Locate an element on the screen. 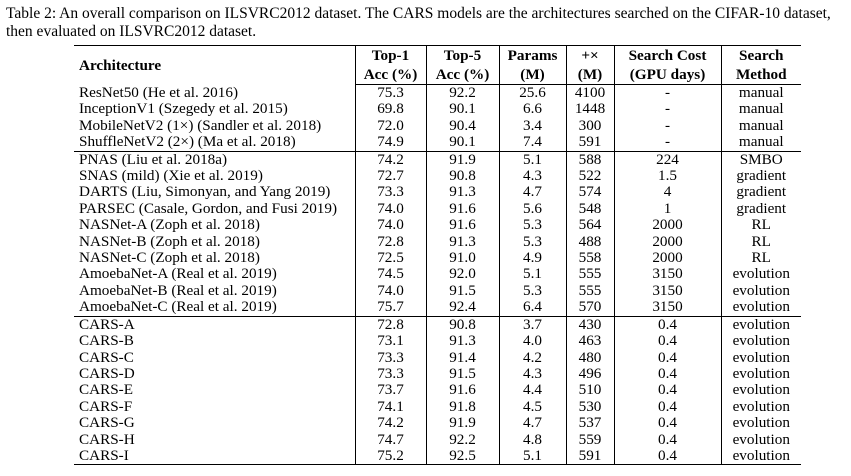  cell-params: 3.7 is located at coordinates (533, 324).